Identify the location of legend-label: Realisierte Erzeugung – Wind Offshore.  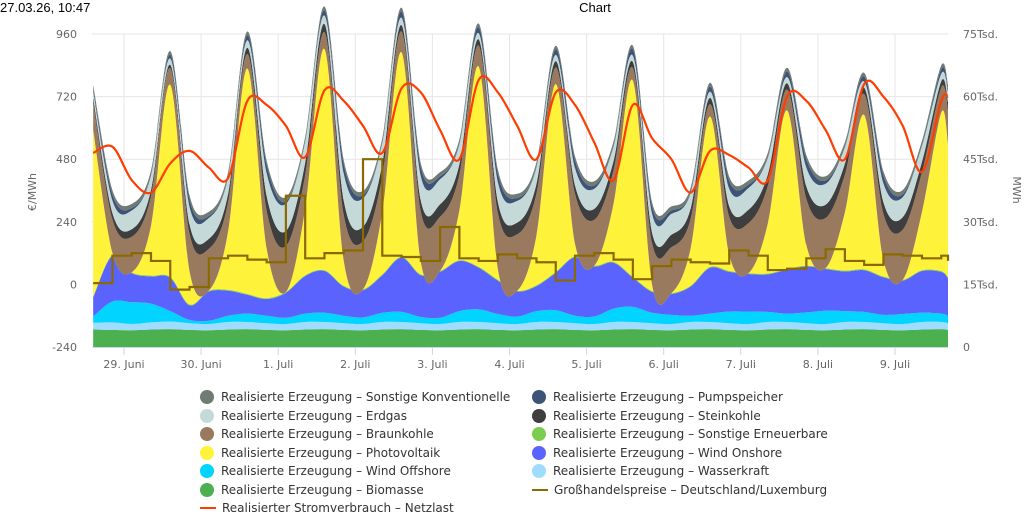
(336, 471).